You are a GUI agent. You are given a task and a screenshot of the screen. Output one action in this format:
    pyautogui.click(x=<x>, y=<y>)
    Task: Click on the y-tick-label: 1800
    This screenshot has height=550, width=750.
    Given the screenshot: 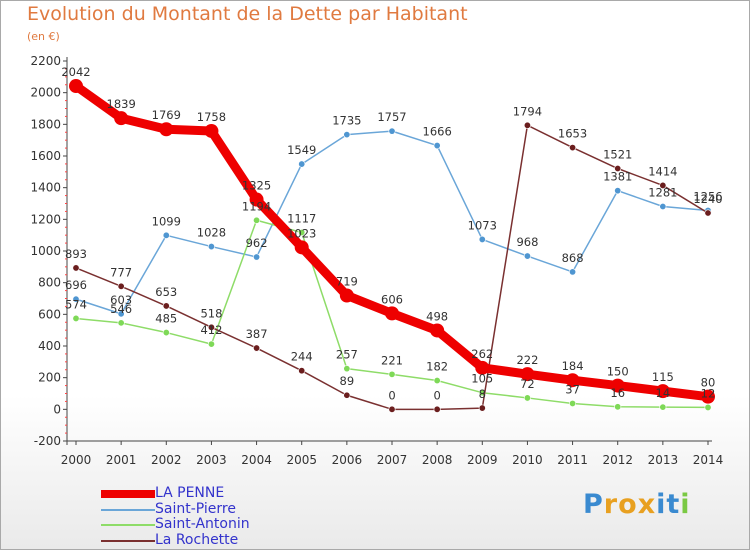 What is the action you would take?
    pyautogui.click(x=45, y=124)
    